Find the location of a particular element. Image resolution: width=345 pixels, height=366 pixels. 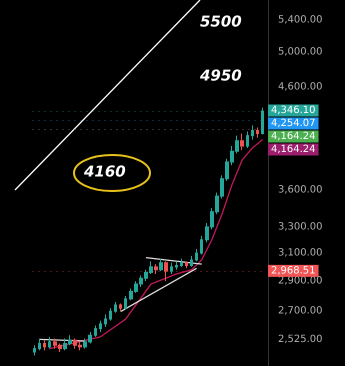

y-tick-label: 4,600.00 is located at coordinates (300, 87).